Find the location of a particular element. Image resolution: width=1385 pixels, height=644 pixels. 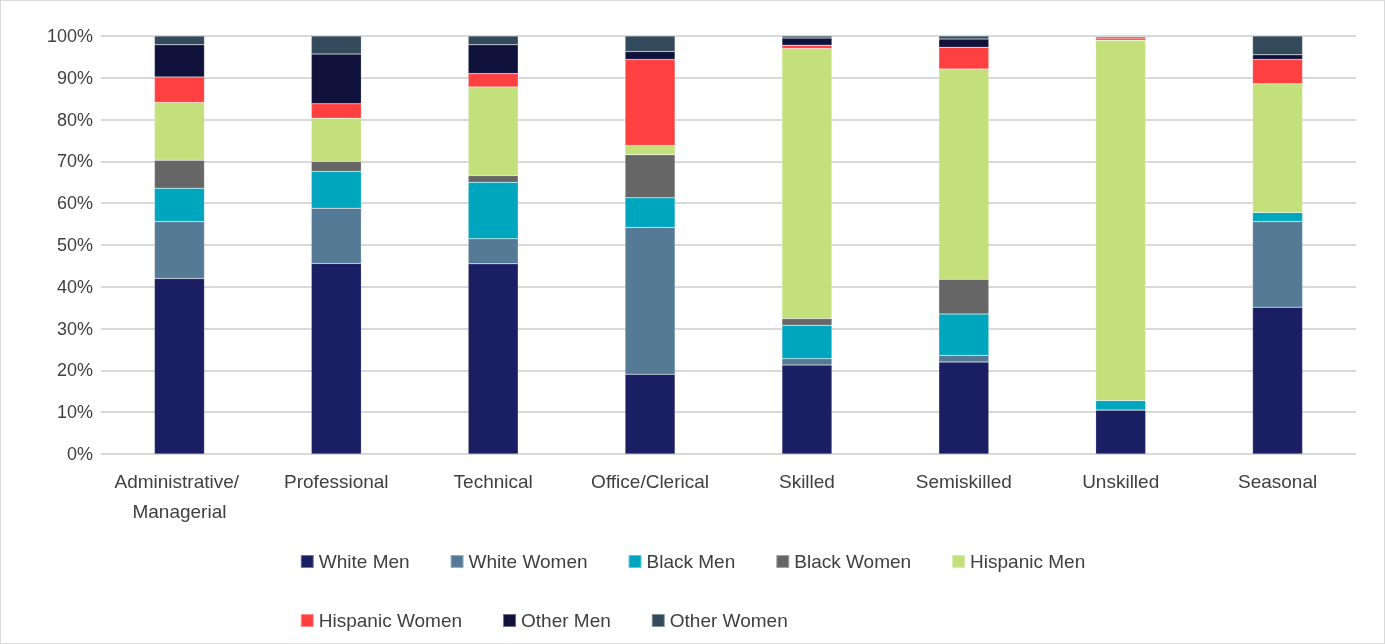

x-tick-label: Office/Clerical is located at coordinates (650, 481).